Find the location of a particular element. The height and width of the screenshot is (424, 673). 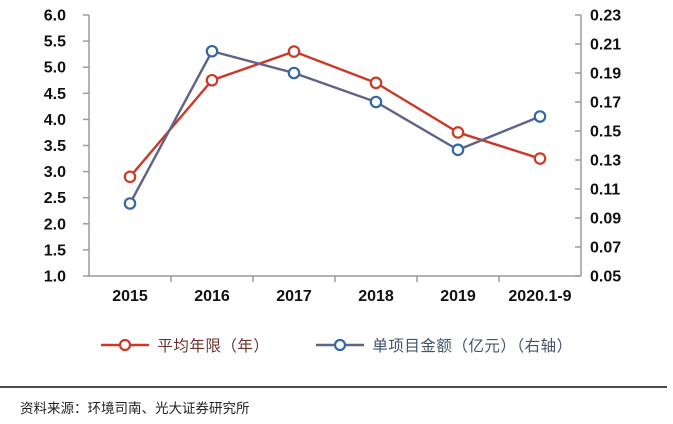

y-axis-right-tick-label: 0.17 is located at coordinates (605, 103).